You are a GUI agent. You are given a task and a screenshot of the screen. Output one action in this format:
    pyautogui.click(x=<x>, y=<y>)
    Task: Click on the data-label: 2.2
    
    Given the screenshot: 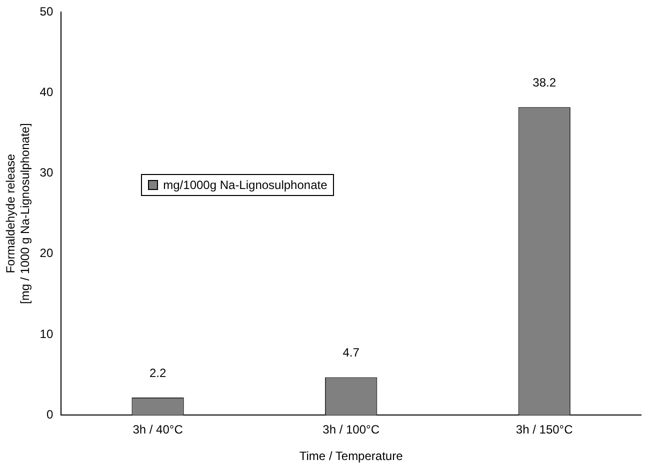 What is the action you would take?
    pyautogui.click(x=157, y=373)
    